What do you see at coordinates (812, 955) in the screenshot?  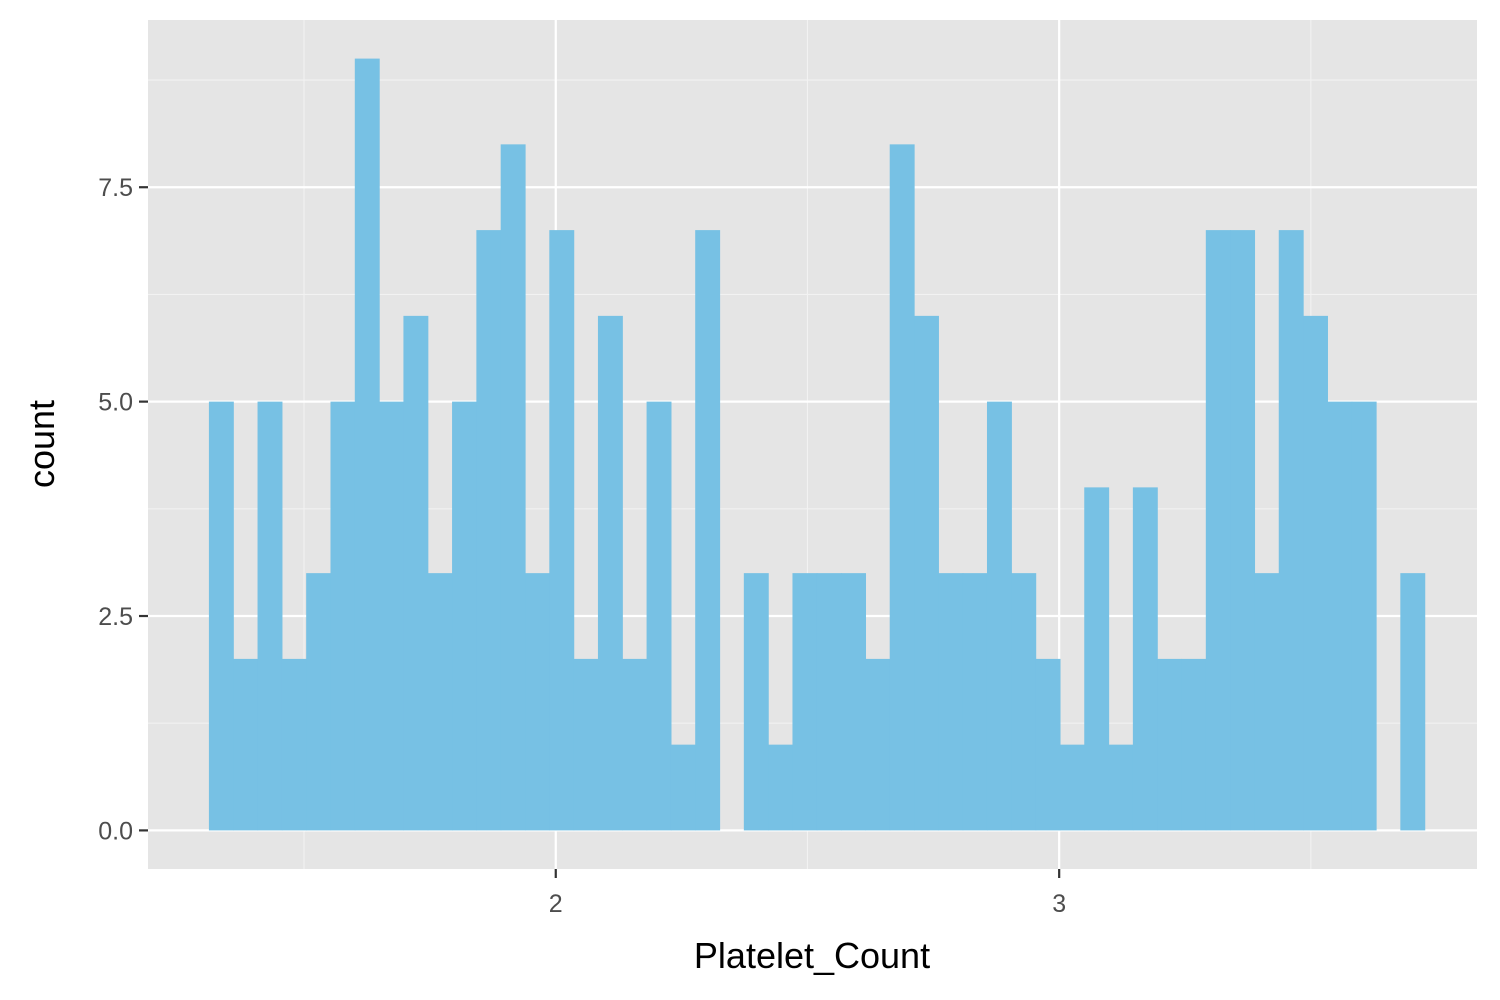 I see `x-axis-title: Platelet_Count` at bounding box center [812, 955].